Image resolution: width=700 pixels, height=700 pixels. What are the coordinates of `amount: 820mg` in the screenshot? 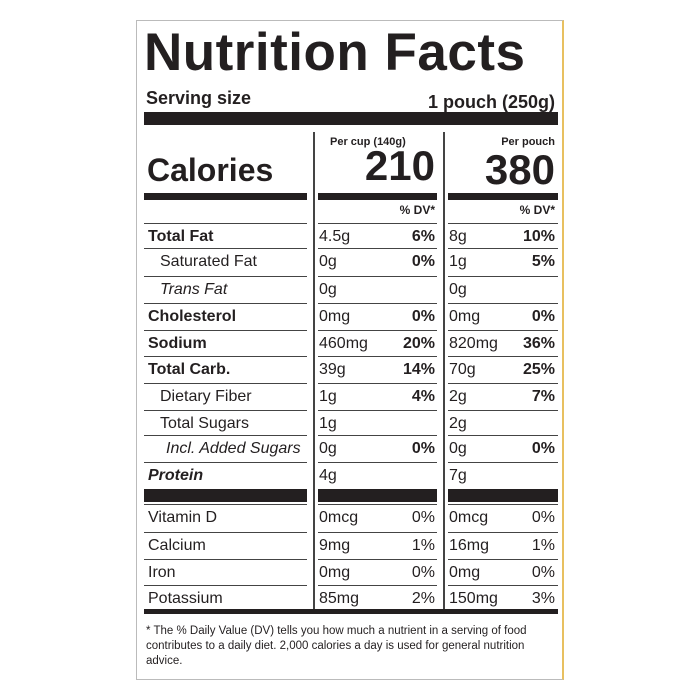 It's located at (473, 343).